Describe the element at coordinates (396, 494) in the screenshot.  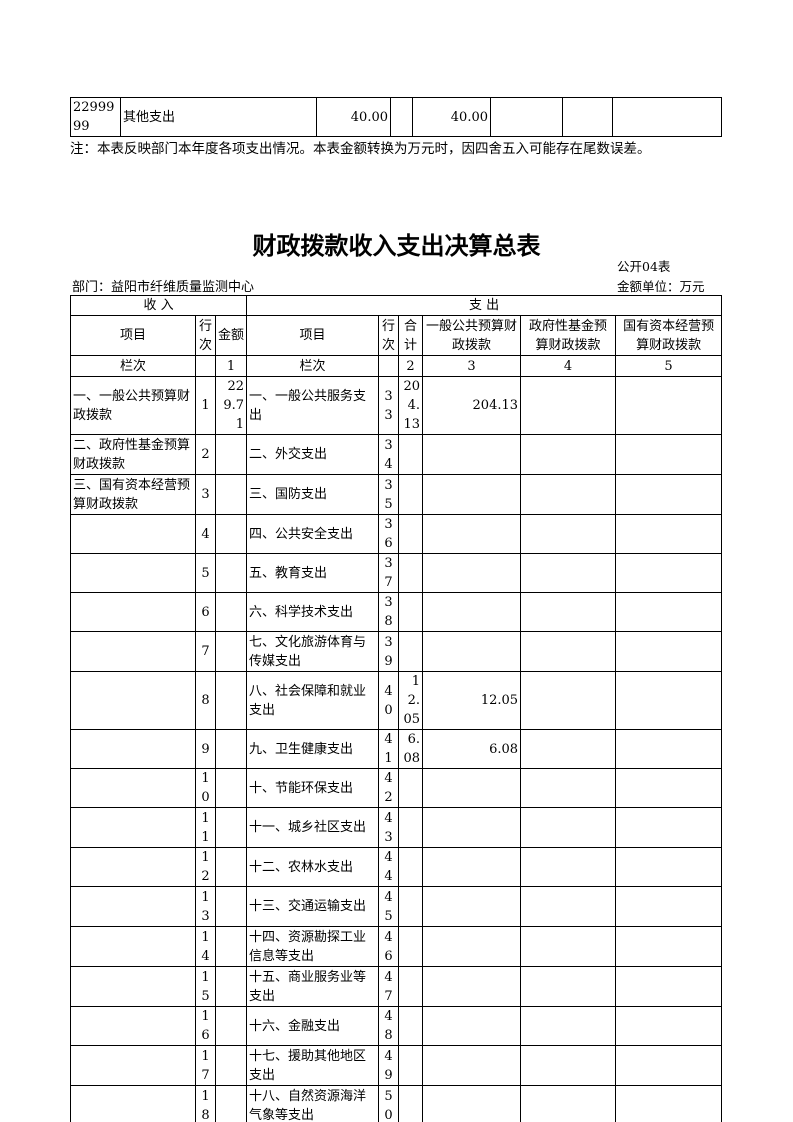
I see `table-row: 三、国有资本经营预算财政拨款 3 三、国防支出 35` at that location.